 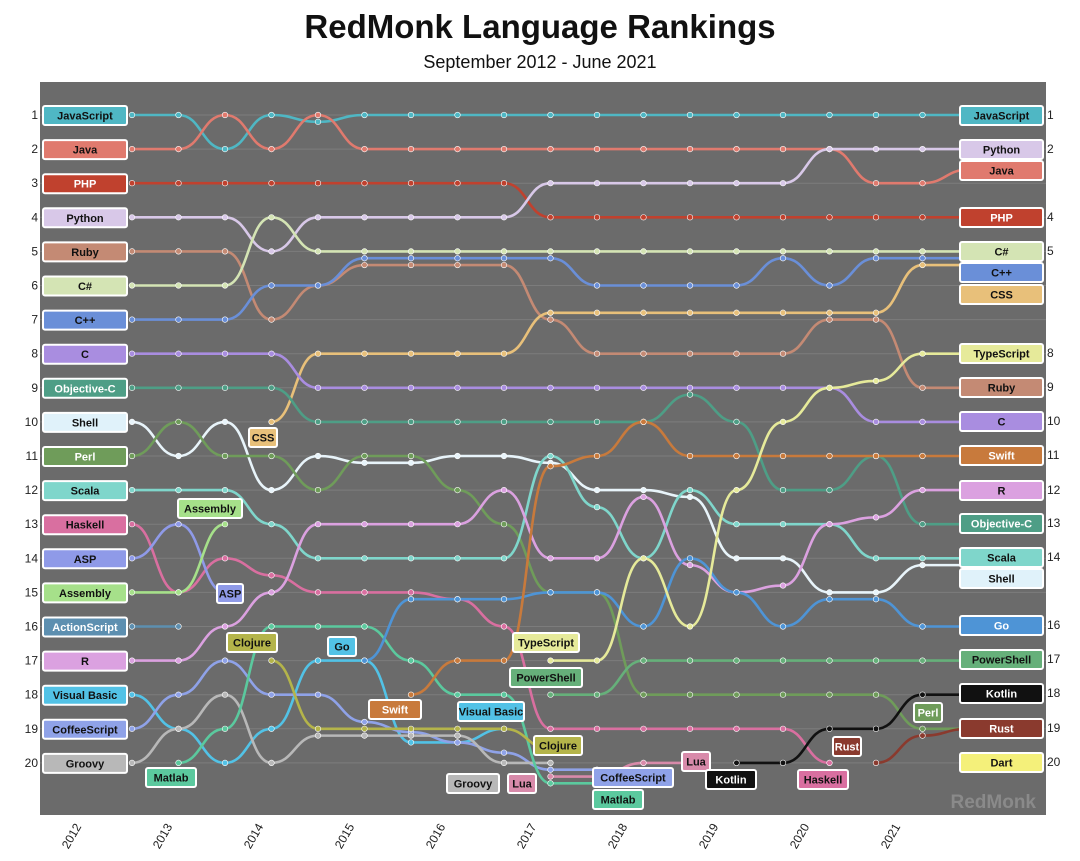 What do you see at coordinates (800, 836) in the screenshot?
I see `x-tick-2020: 2020` at bounding box center [800, 836].